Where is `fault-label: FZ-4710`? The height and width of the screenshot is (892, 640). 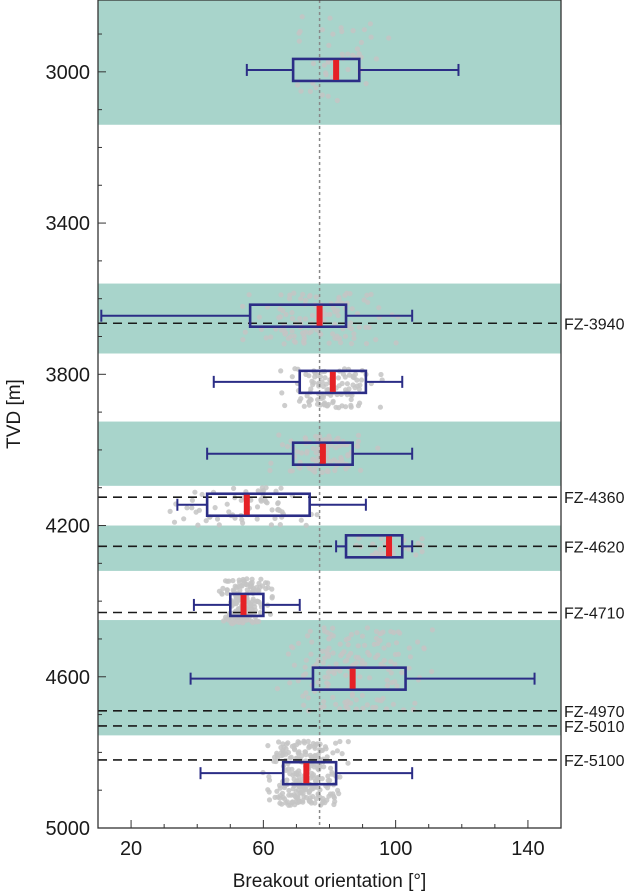
fault-label: FZ-4710 is located at coordinates (594, 613).